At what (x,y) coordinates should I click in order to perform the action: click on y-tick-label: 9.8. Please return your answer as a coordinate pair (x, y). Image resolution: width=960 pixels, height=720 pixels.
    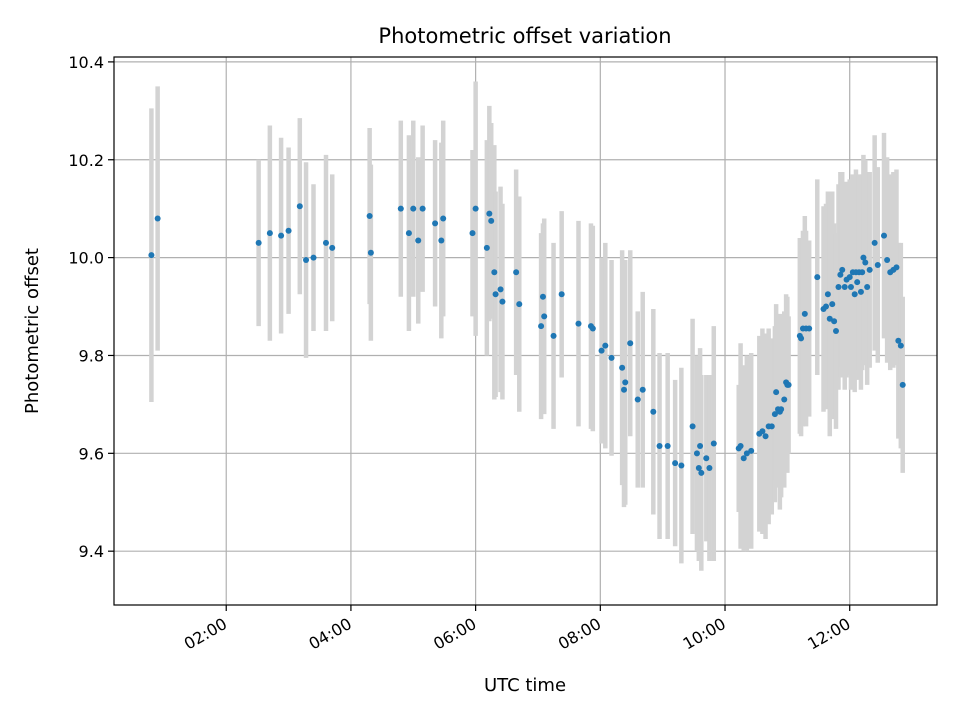
    Looking at the image, I should click on (91, 355).